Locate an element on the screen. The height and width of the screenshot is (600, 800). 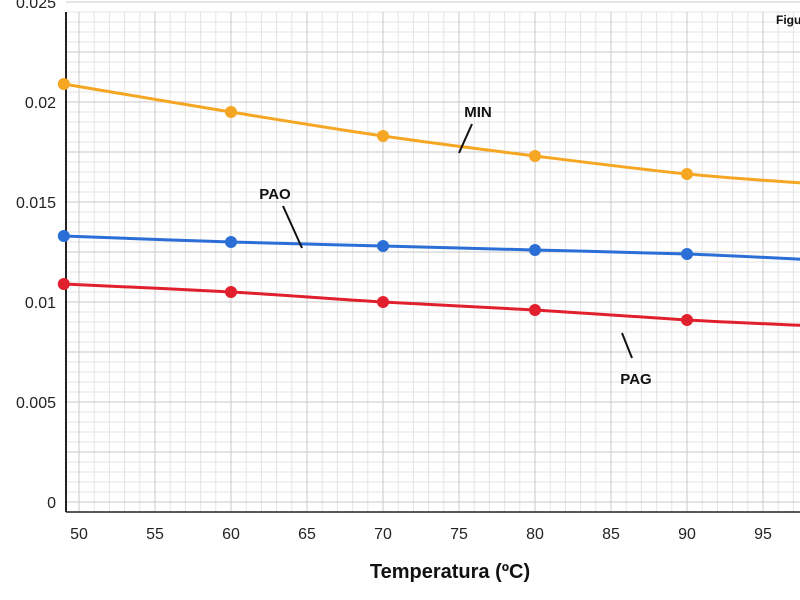
x-tick-label: 55 is located at coordinates (155, 534).